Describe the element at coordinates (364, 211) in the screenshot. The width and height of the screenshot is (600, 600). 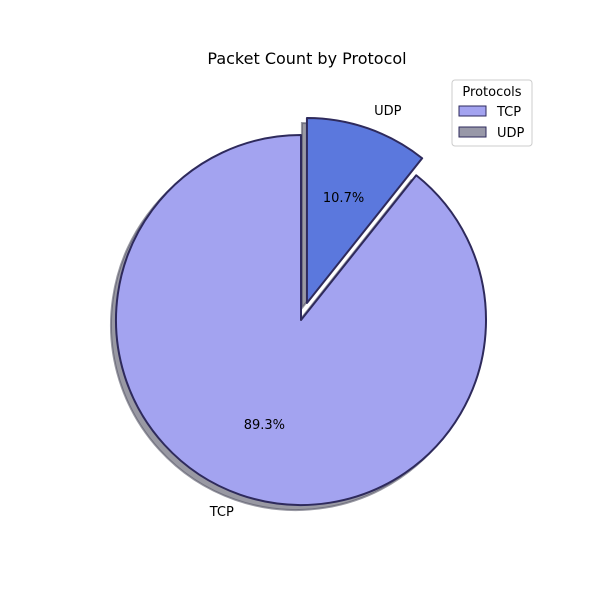
I see `pie-slice-udp` at that location.